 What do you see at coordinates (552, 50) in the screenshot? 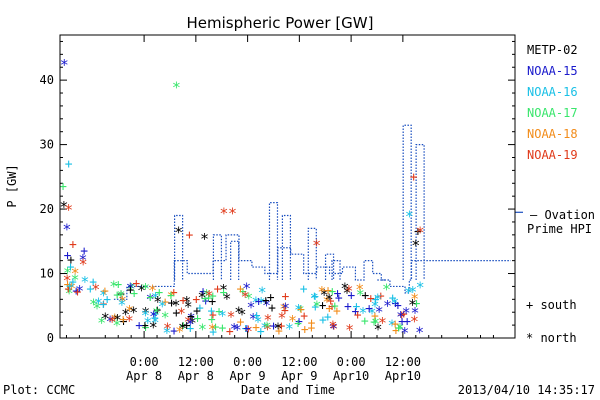
I see `legend-entry-metp-02: METP-02` at bounding box center [552, 50].